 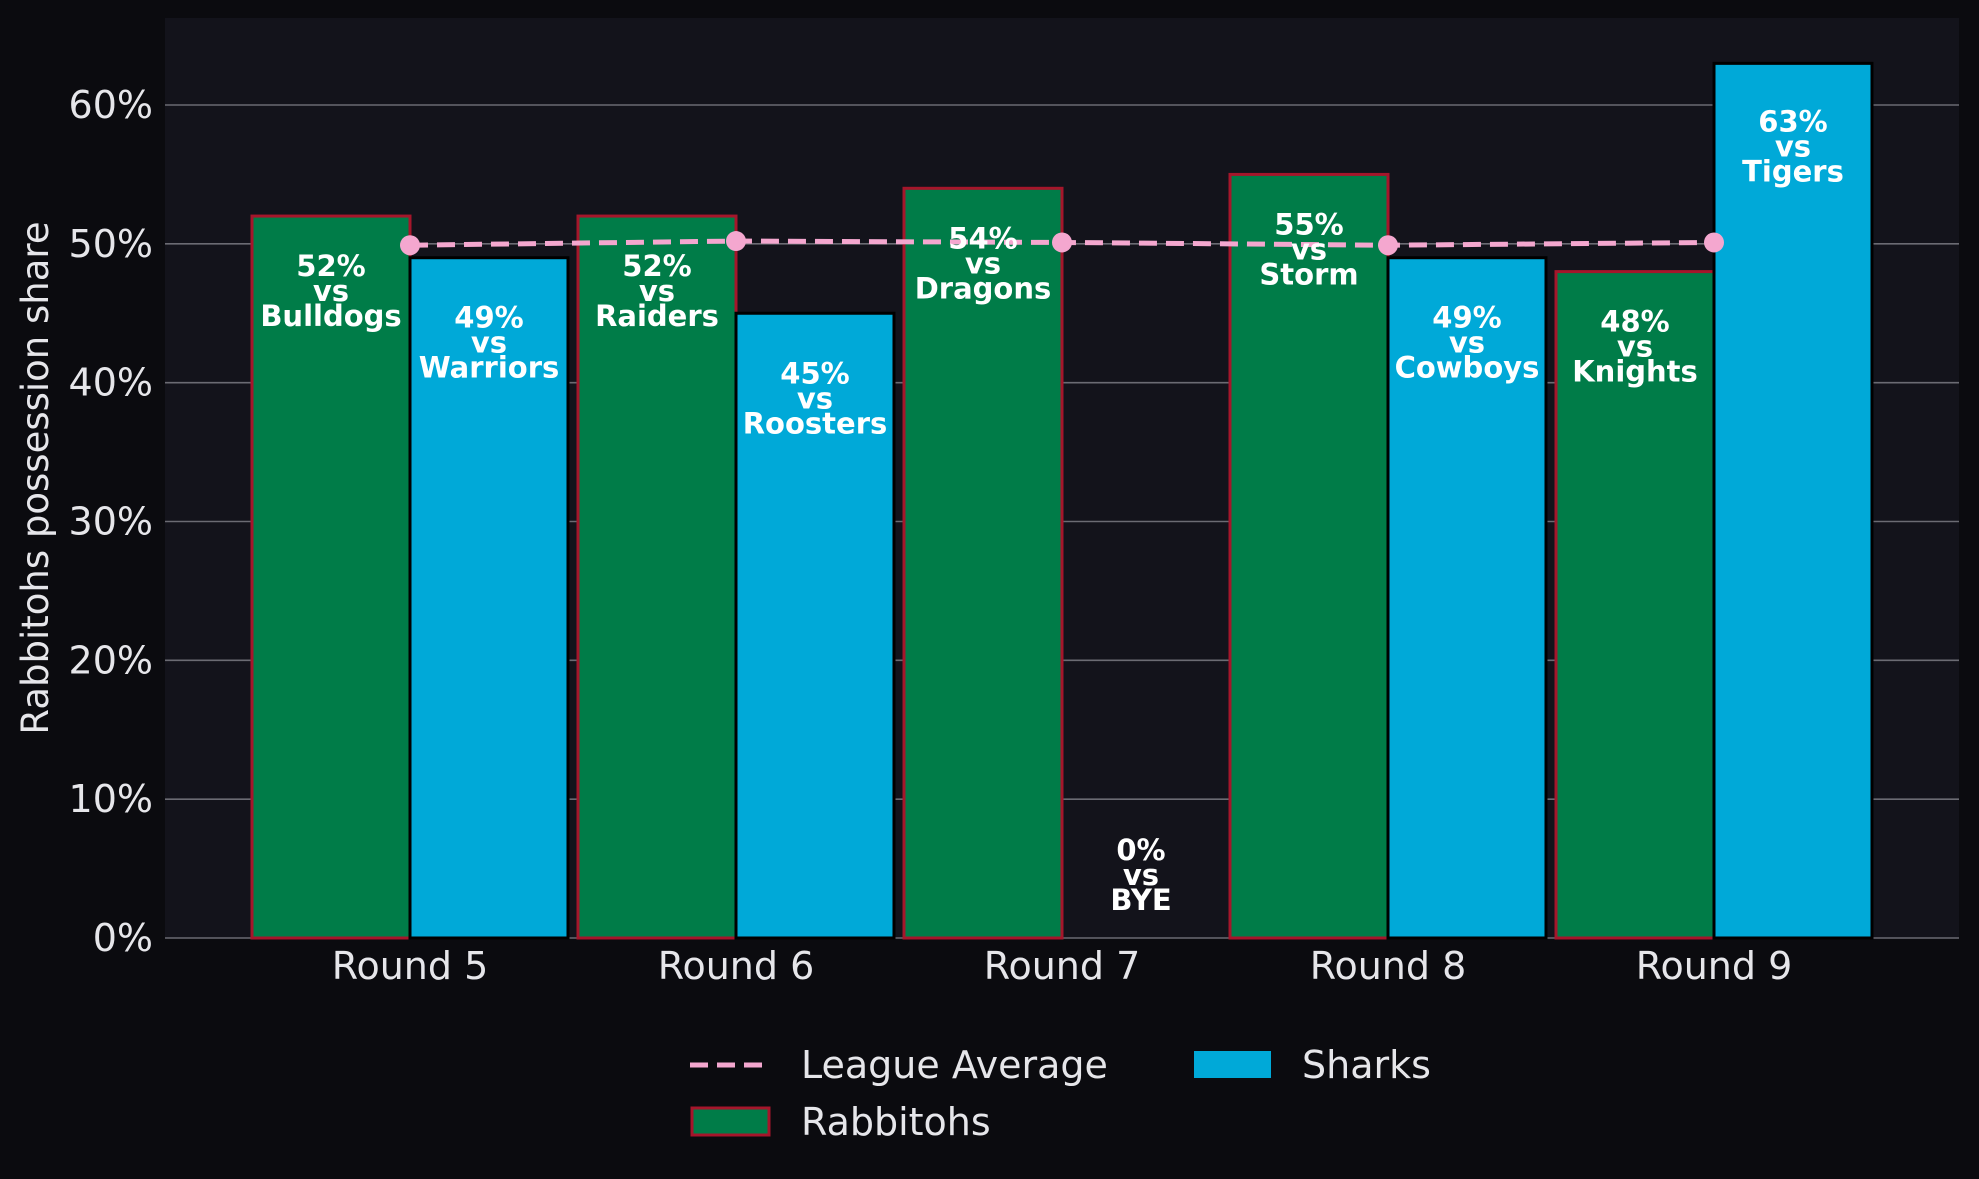 What do you see at coordinates (330, 316) in the screenshot?
I see `bar-label-line: Bulldogs` at bounding box center [330, 316].